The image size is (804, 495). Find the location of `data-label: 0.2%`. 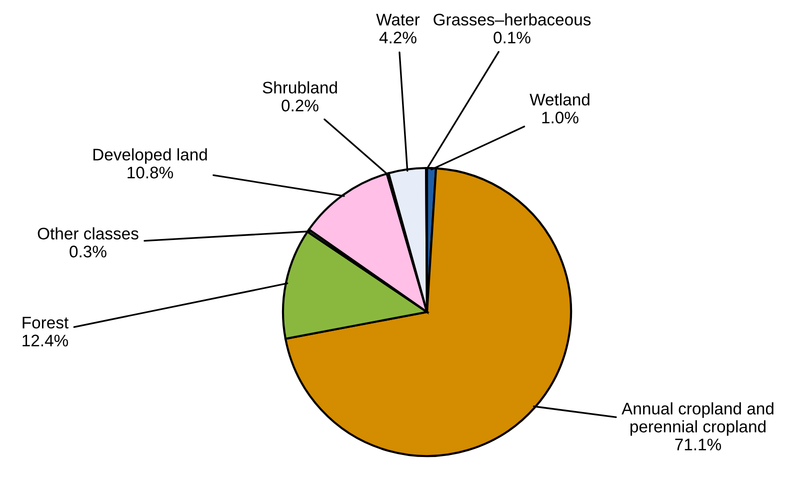

data-label: 0.2% is located at coordinates (300, 106).